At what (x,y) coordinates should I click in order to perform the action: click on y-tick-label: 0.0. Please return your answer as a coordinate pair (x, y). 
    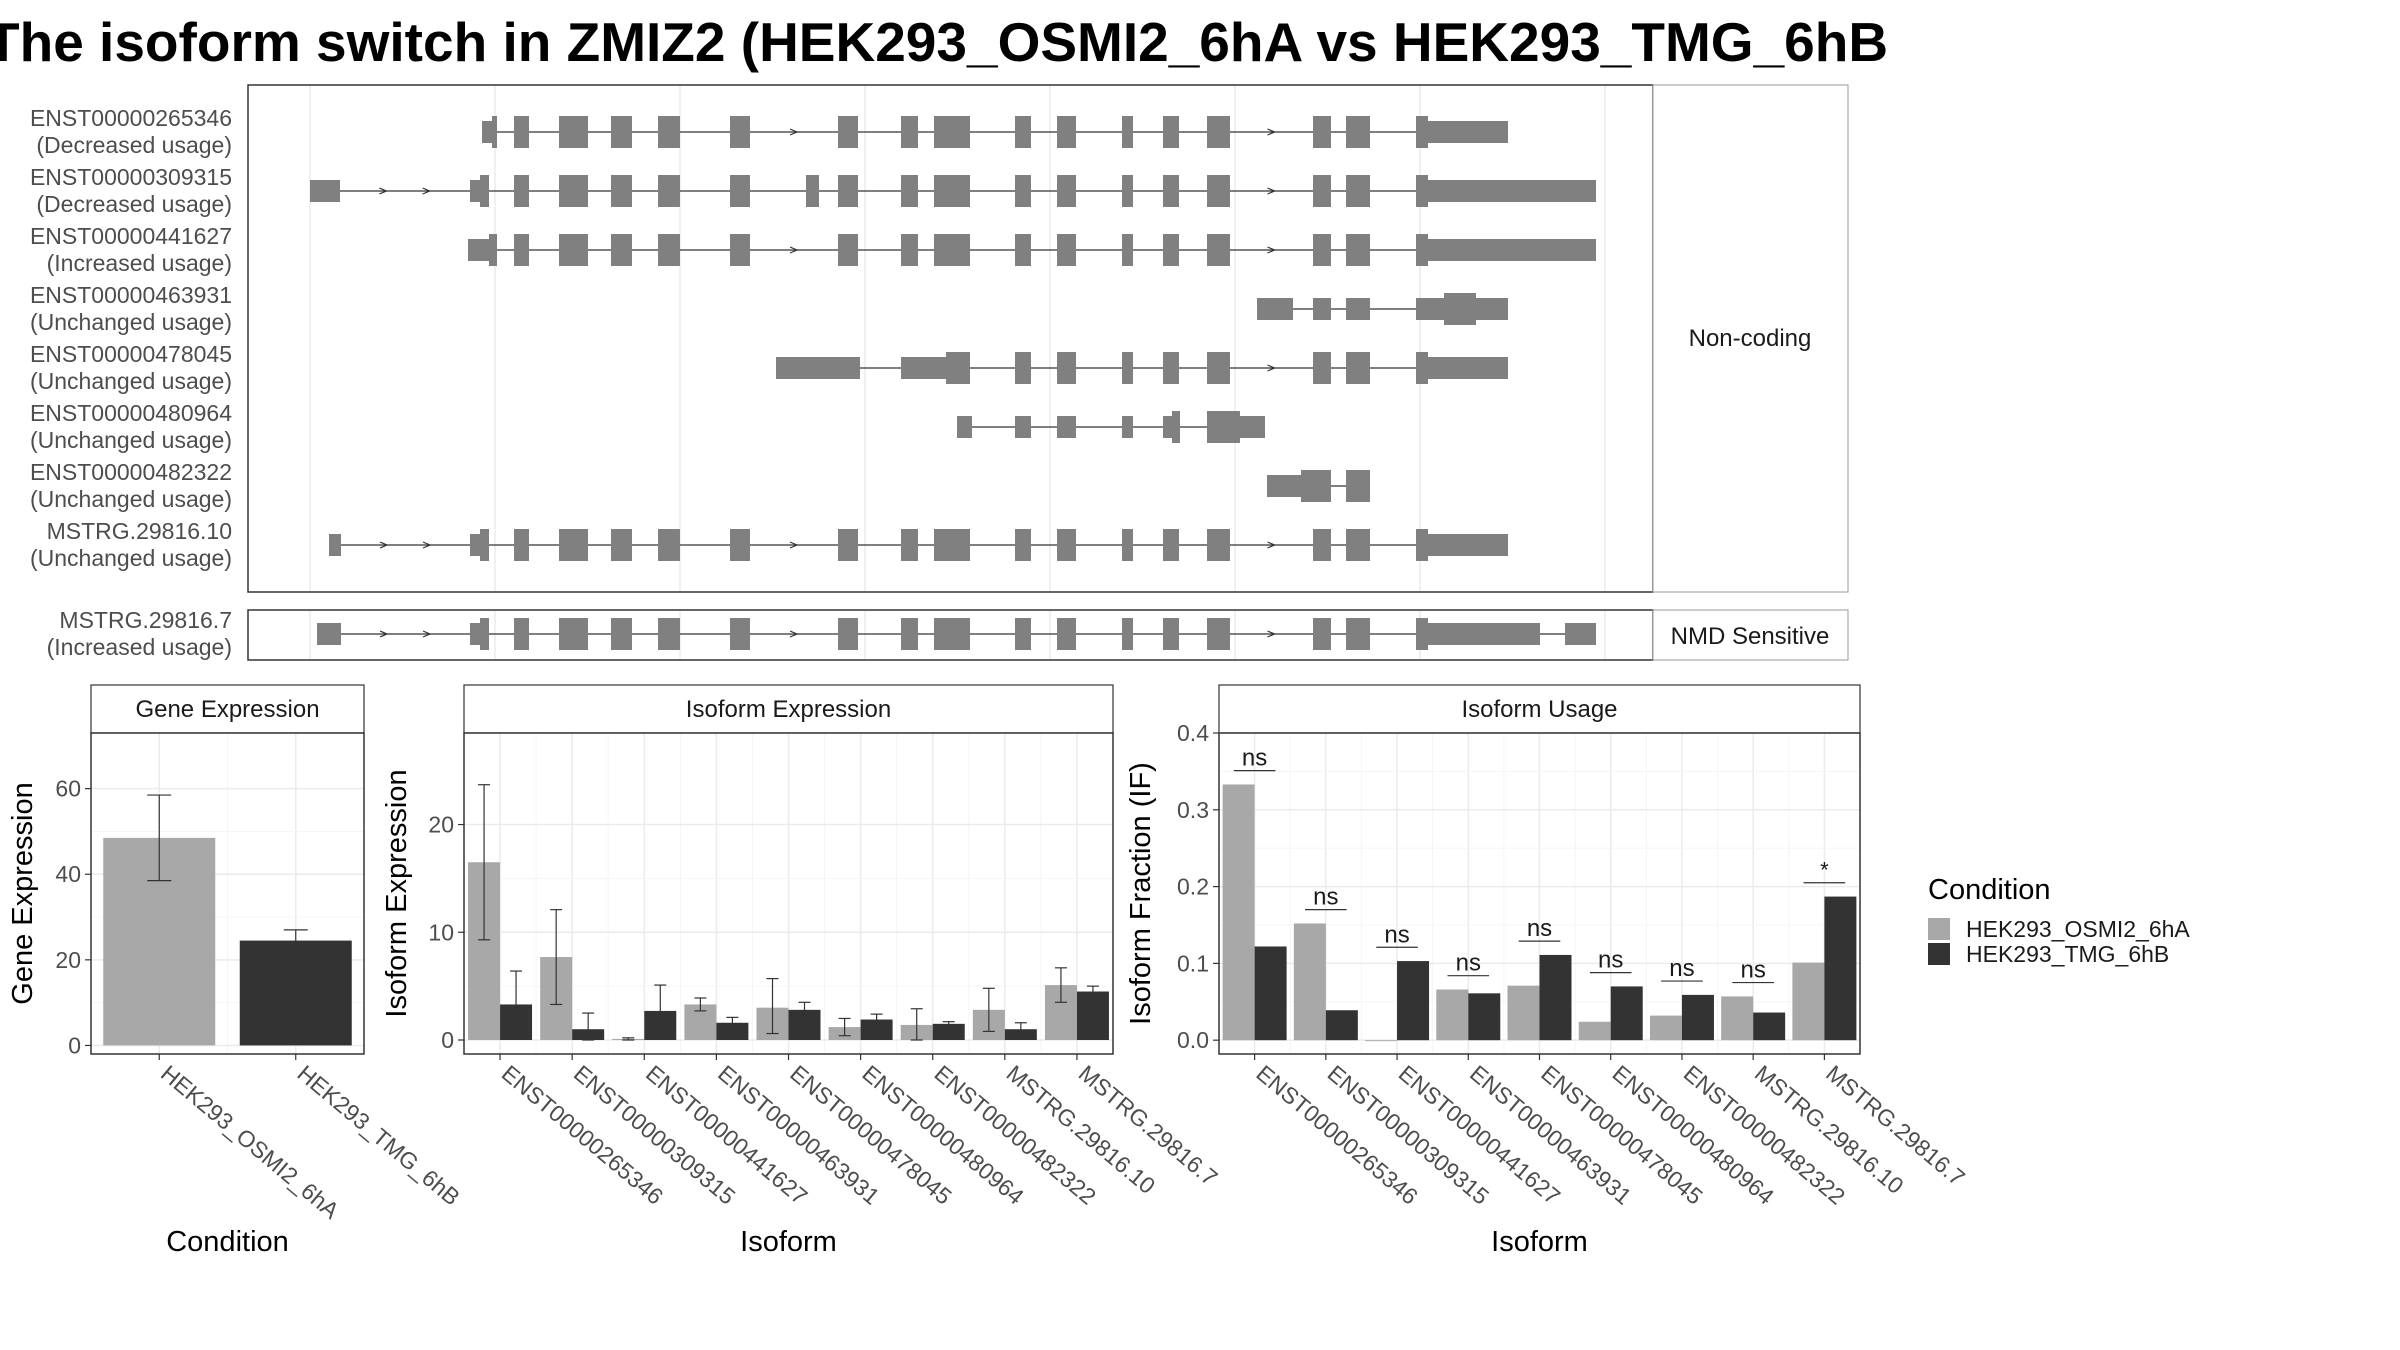
    Looking at the image, I should click on (1193, 1040).